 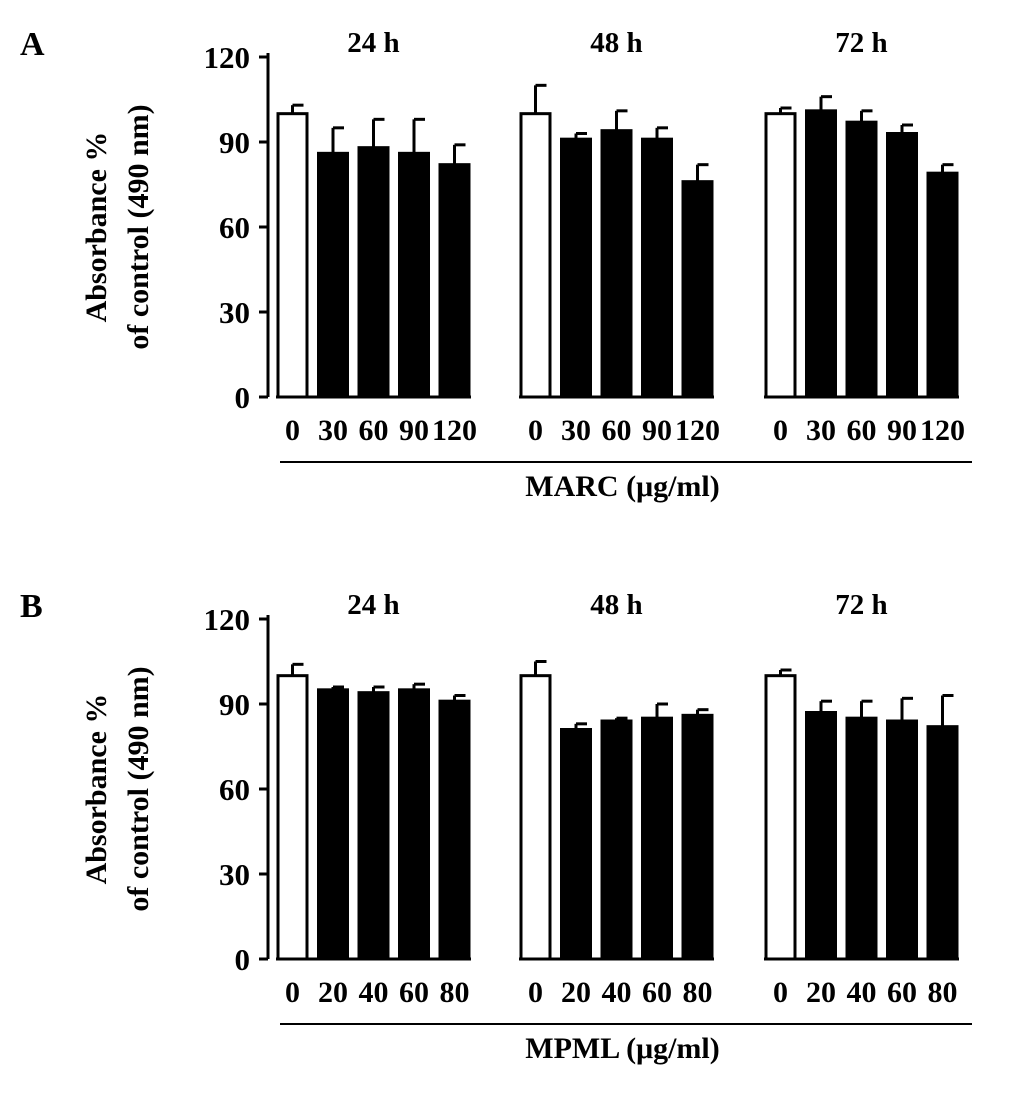 I want to click on panel-b-y-tick-label: 60, so click(x=234, y=789).